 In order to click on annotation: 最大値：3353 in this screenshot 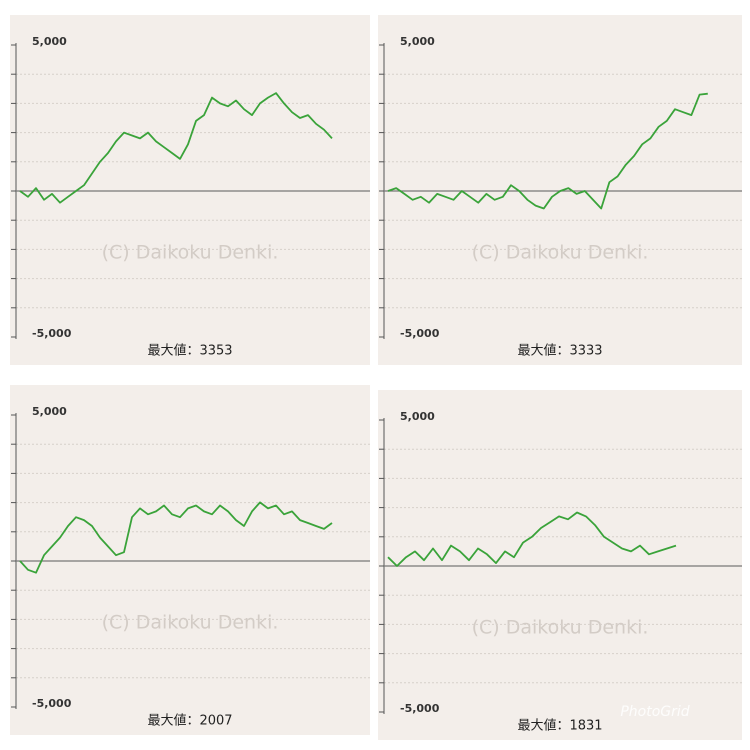, I will do `click(189, 351)`.